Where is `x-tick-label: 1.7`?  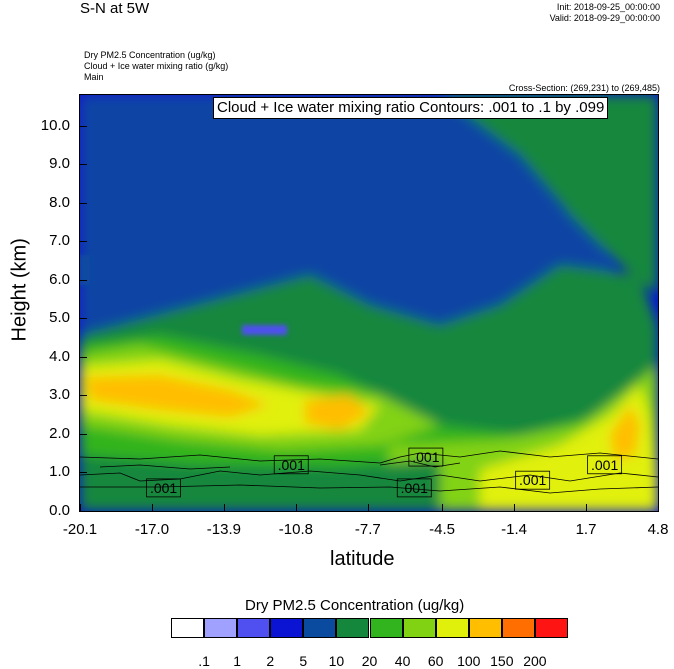 x-tick-label: 1.7 is located at coordinates (586, 529).